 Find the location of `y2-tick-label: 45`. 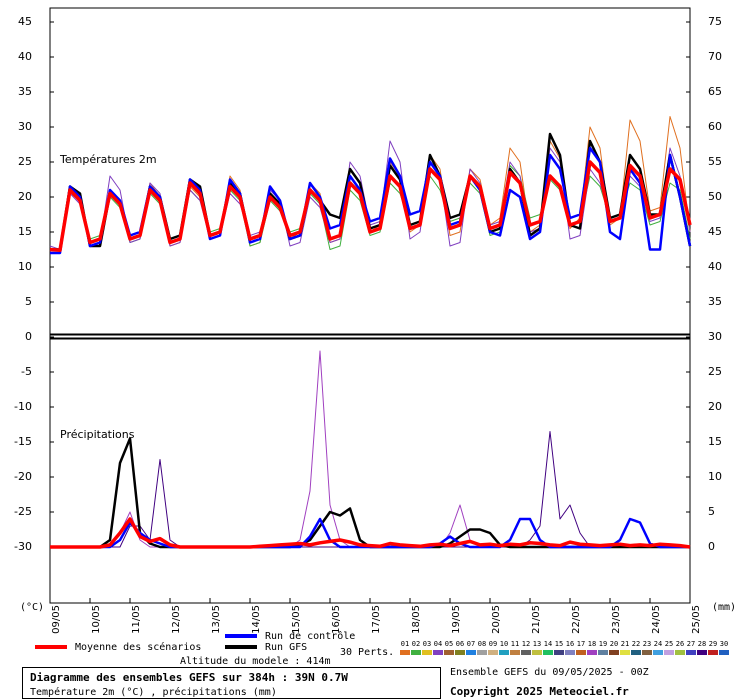

y2-tick-label: 45 is located at coordinates (715, 231).